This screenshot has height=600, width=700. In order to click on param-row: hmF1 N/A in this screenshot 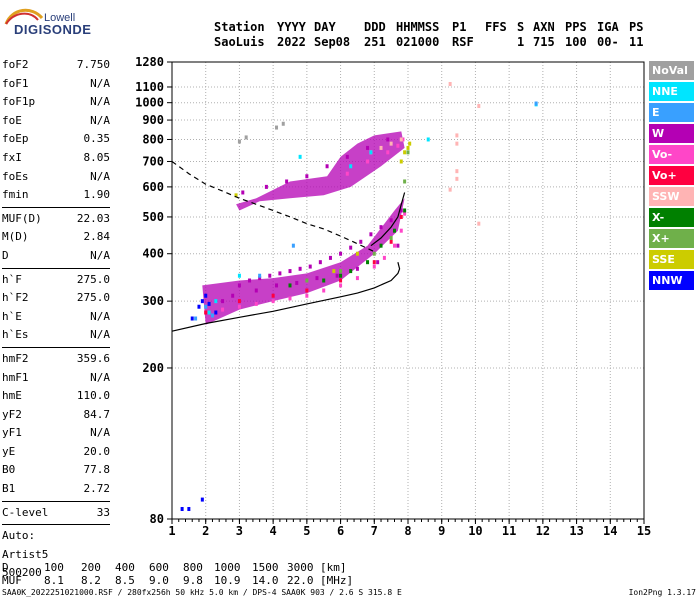, I will do `click(56, 378)`.